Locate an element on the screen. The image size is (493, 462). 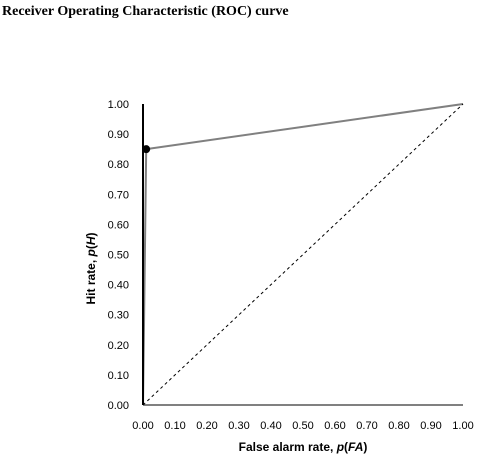
y-tick-label: 0.80 is located at coordinates (118, 165).